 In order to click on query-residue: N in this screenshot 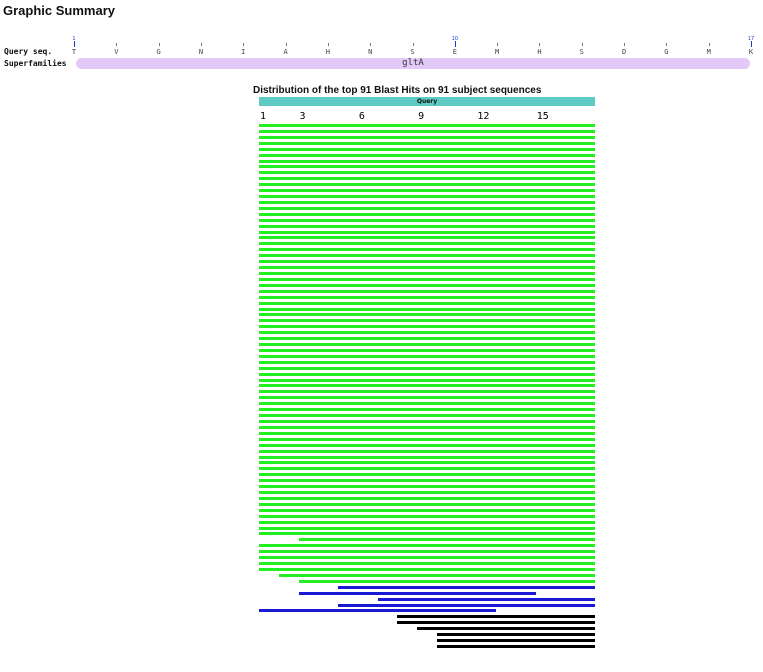, I will do `click(201, 52)`.